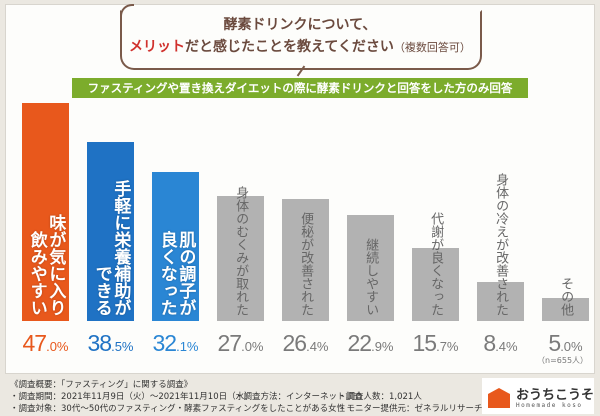 This screenshot has width=600, height=416. Describe the element at coordinates (565, 343) in the screenshot. I see `value-label: 5.0%` at that location.